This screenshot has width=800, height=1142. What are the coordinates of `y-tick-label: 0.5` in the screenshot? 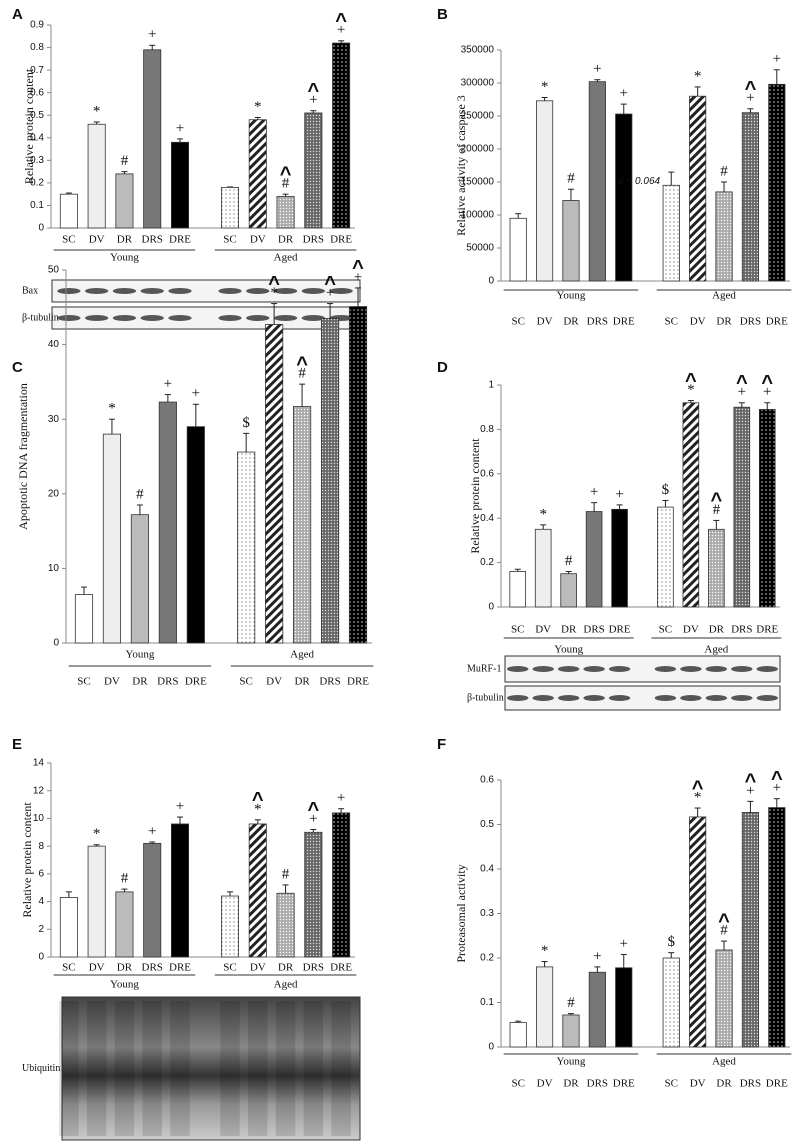 It's located at (487, 824).